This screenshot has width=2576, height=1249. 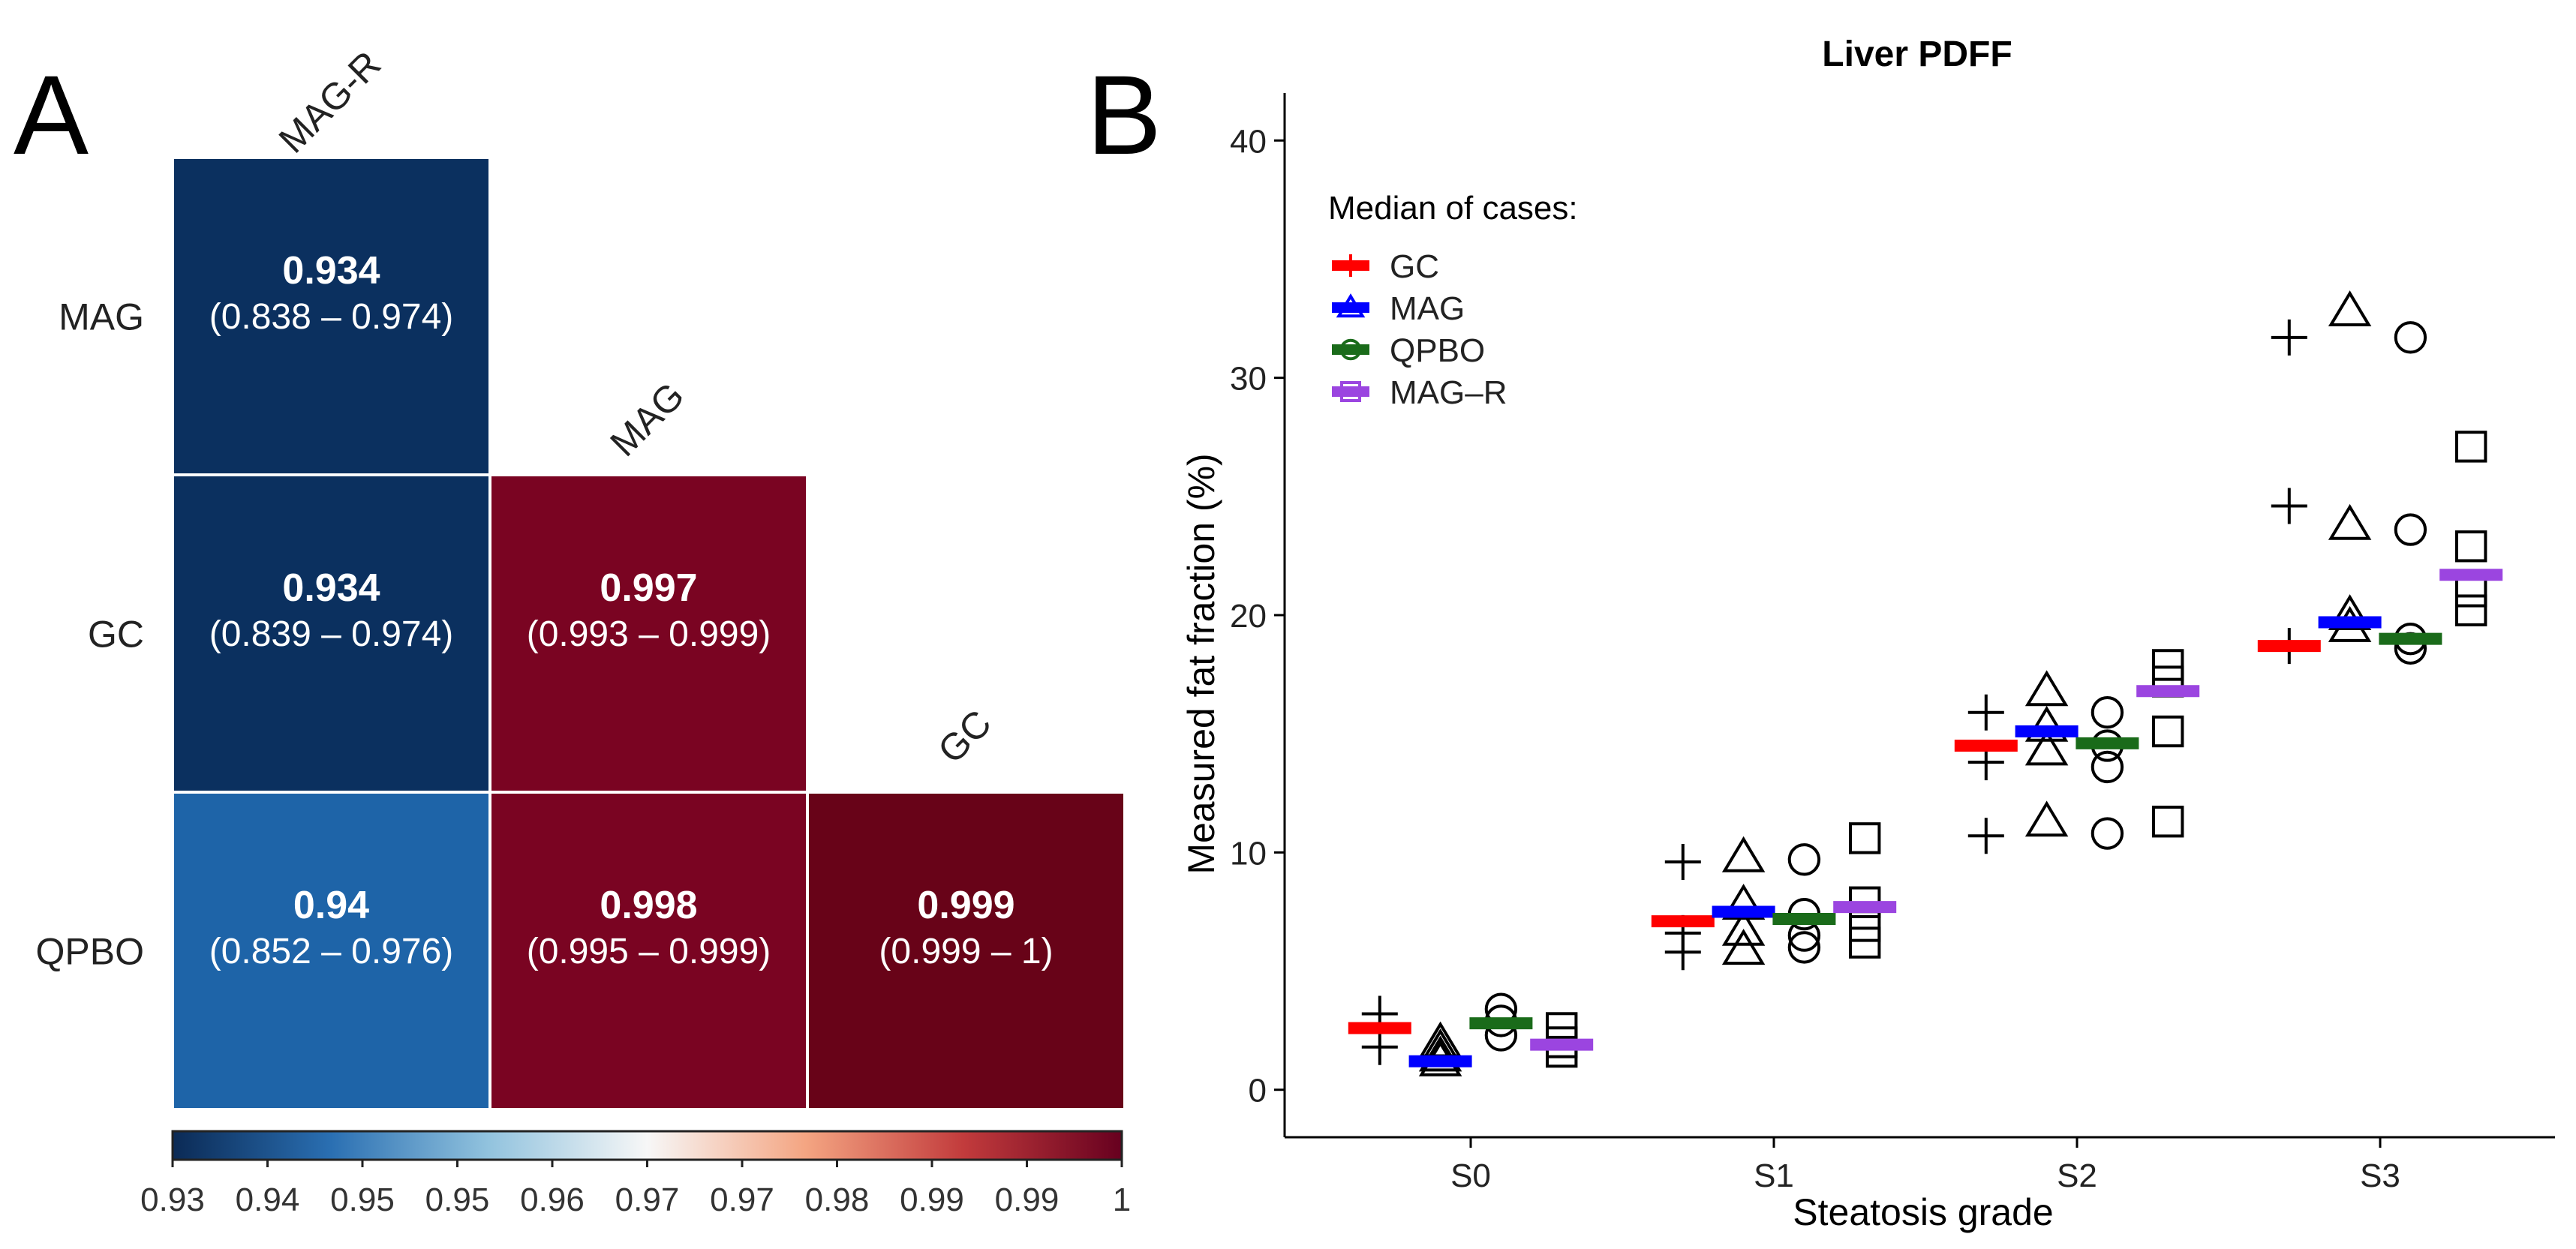 I want to click on row-label: QPBO, so click(x=90, y=952).